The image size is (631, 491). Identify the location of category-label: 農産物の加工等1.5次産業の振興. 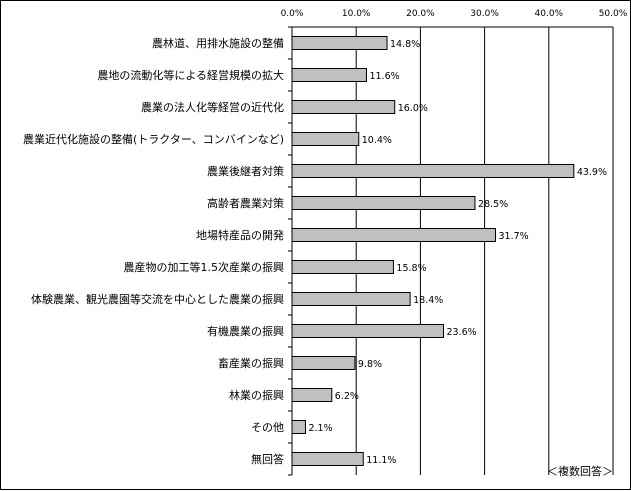
(204, 267).